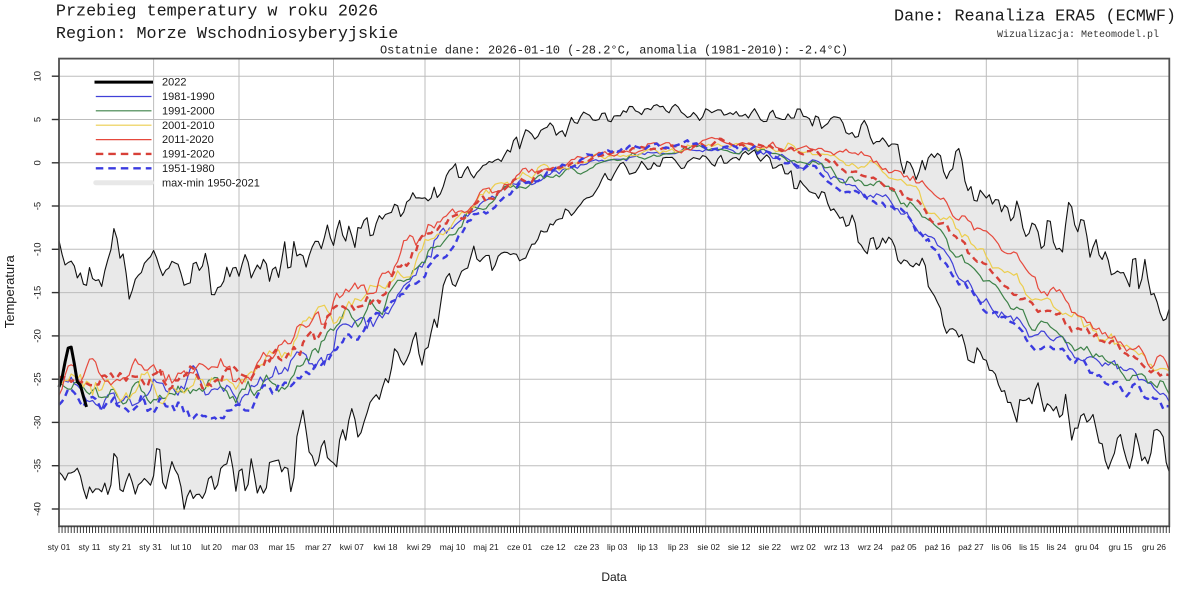  Describe the element at coordinates (89, 547) in the screenshot. I see `svg-text: sty 11` at that location.